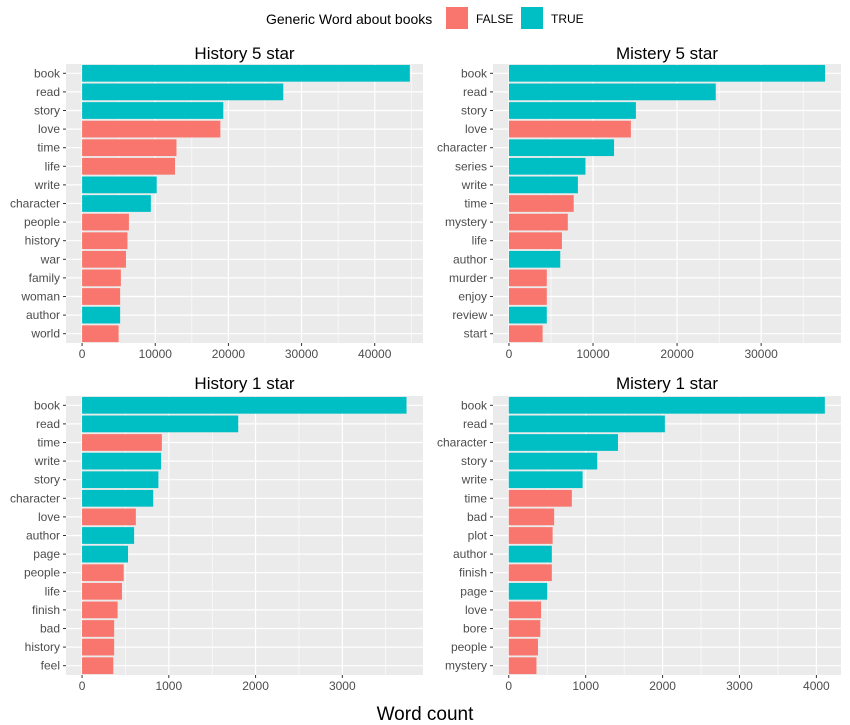 The image size is (850, 725). Describe the element at coordinates (469, 315) in the screenshot. I see `y-tick-label-review: review` at that location.